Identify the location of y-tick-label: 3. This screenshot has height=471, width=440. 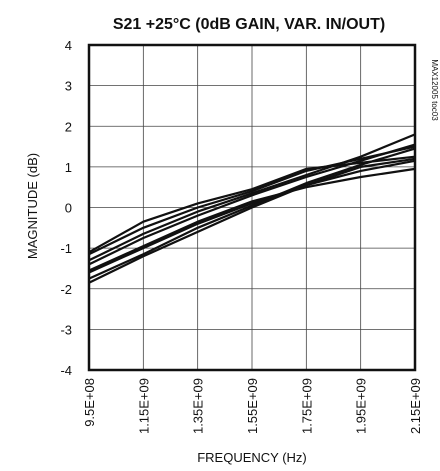
(68, 86).